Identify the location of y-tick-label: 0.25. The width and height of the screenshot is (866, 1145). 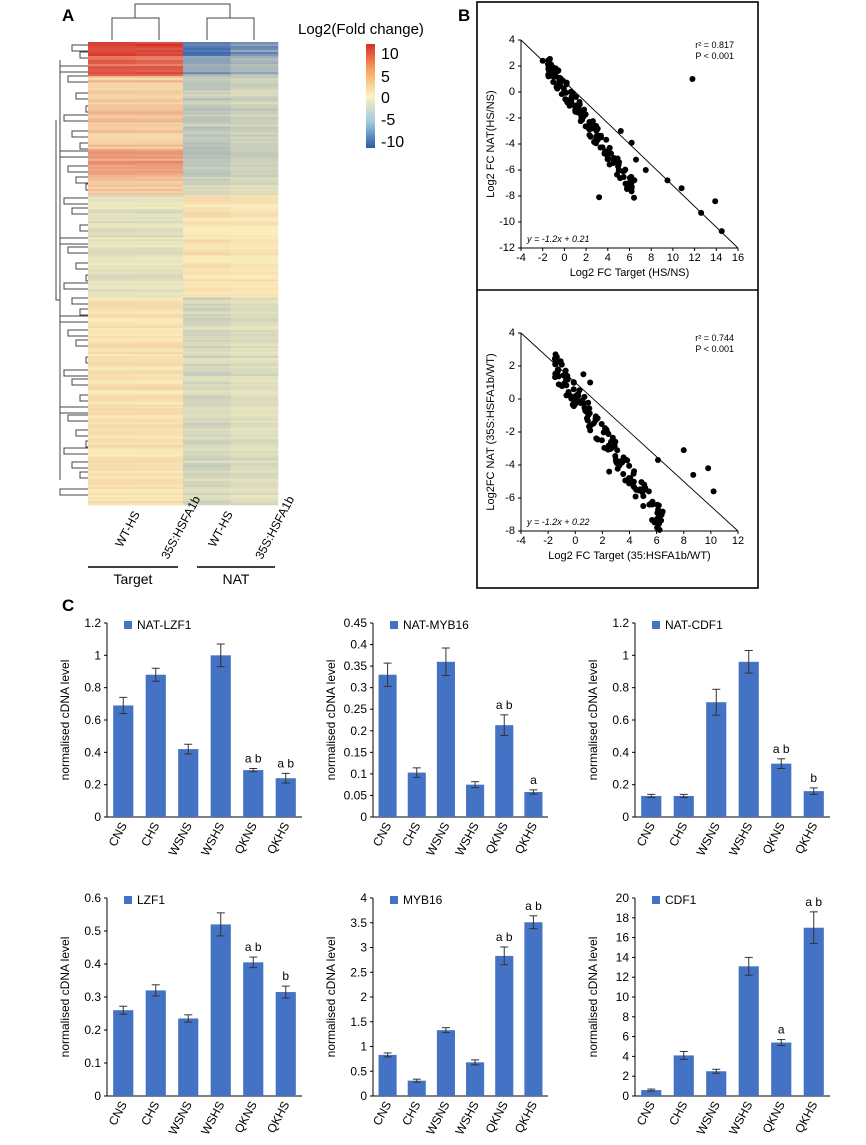
(356, 709).